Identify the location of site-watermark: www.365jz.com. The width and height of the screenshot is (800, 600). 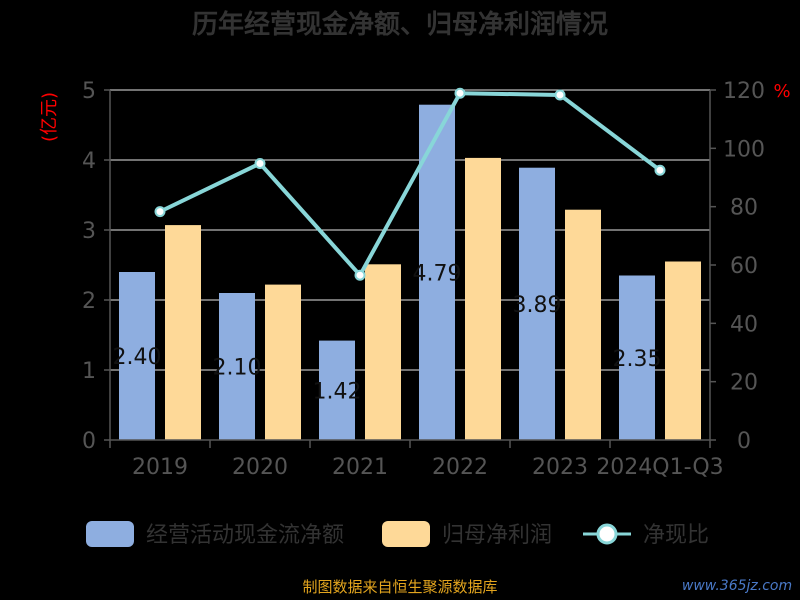
(737, 586).